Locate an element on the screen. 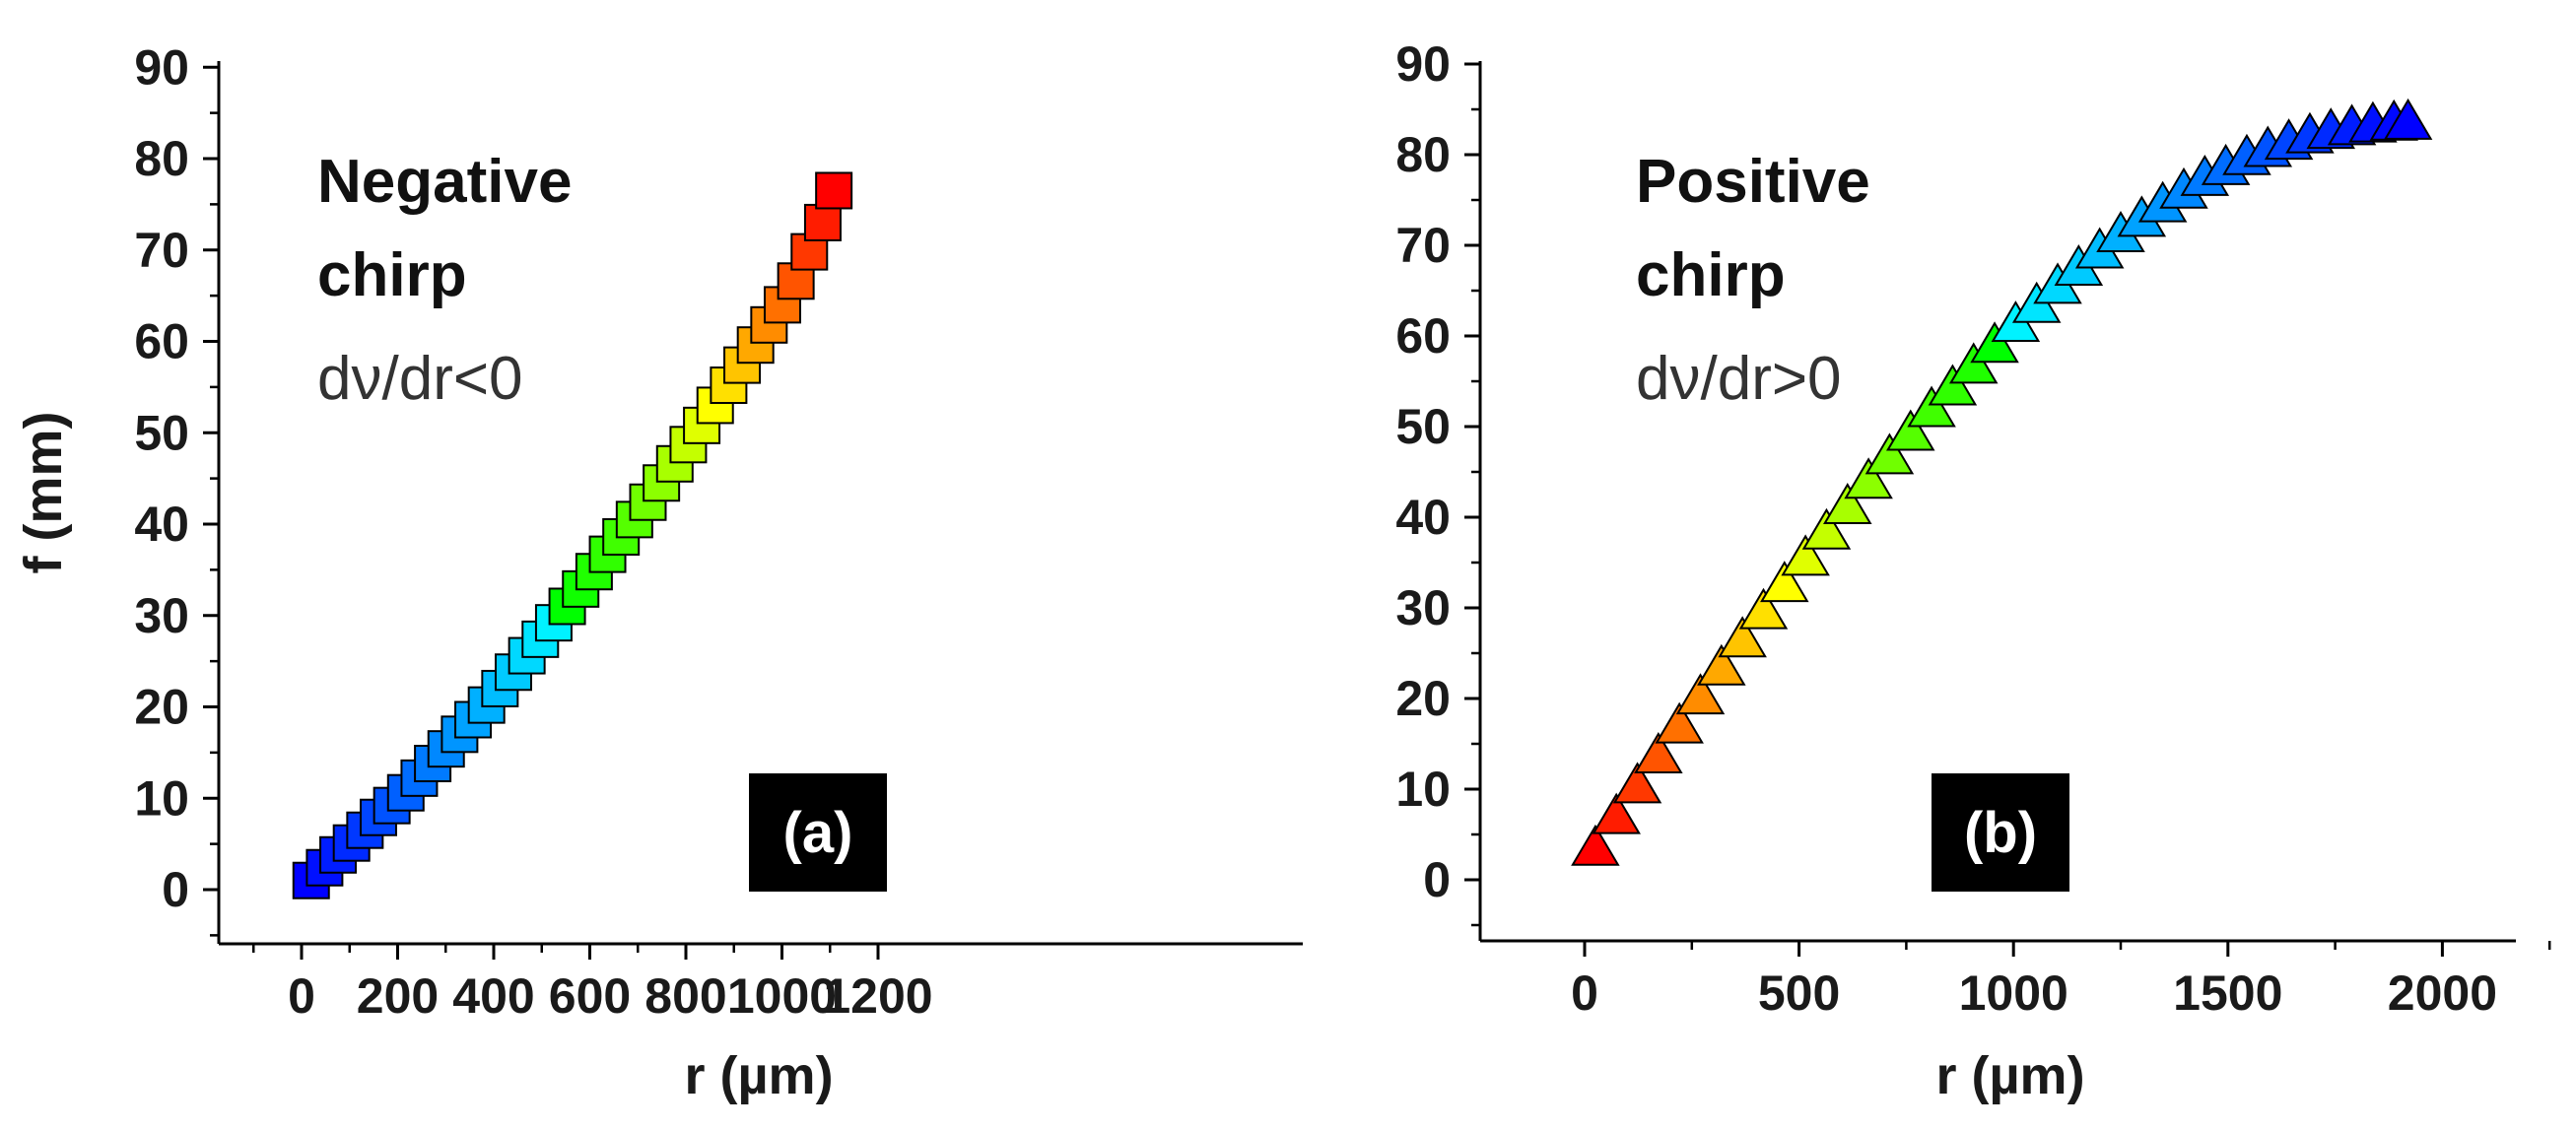 This screenshot has width=2576, height=1131. panel-b-y-tick-label: 70 is located at coordinates (1423, 245).